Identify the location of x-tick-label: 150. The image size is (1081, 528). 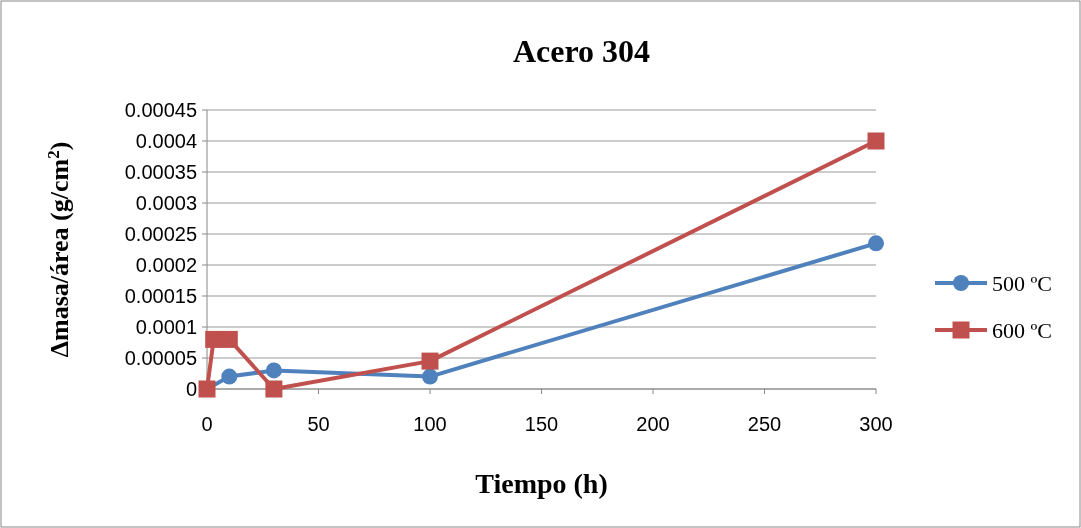
(541, 424).